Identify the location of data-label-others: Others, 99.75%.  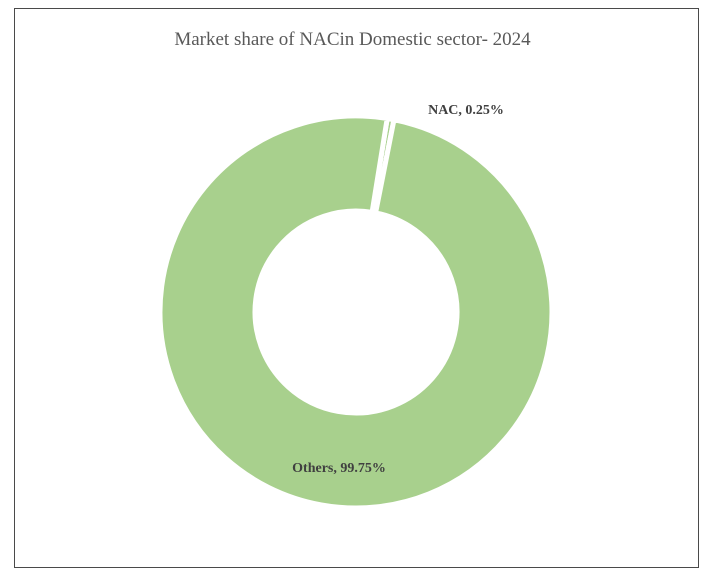
(339, 468).